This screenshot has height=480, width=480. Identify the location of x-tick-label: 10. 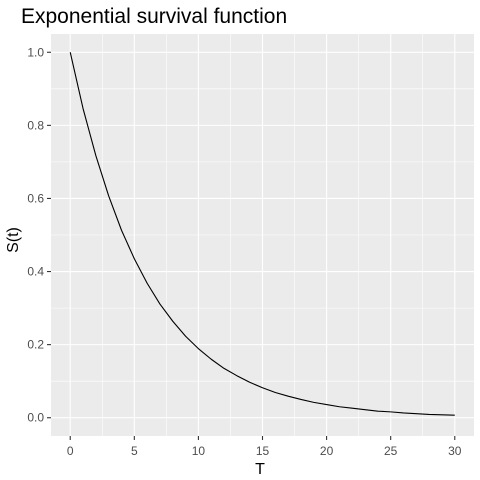
(199, 451).